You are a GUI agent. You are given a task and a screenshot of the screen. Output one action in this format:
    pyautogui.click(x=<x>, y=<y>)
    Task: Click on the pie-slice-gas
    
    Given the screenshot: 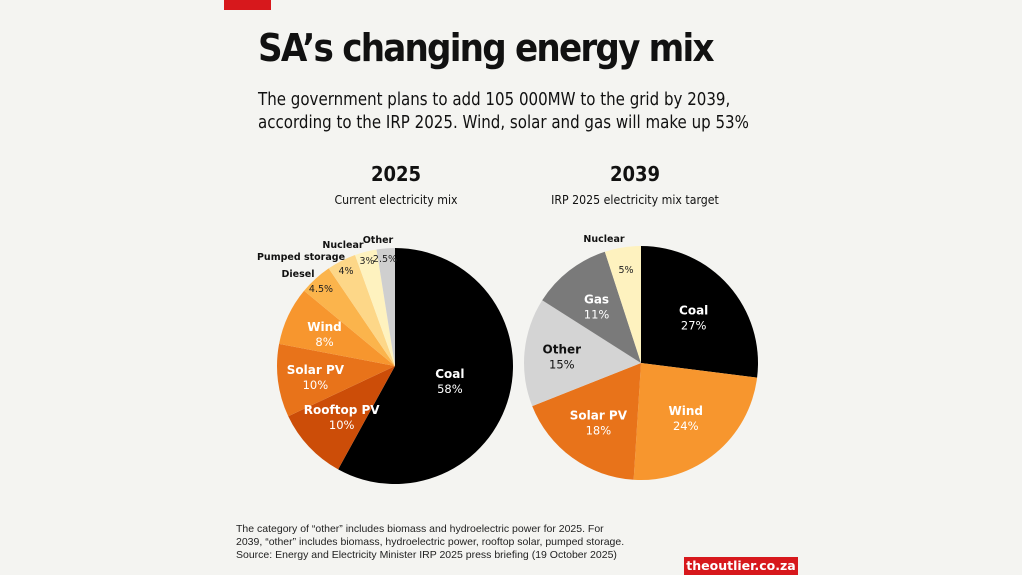 What is the action you would take?
    pyautogui.click(x=591, y=307)
    